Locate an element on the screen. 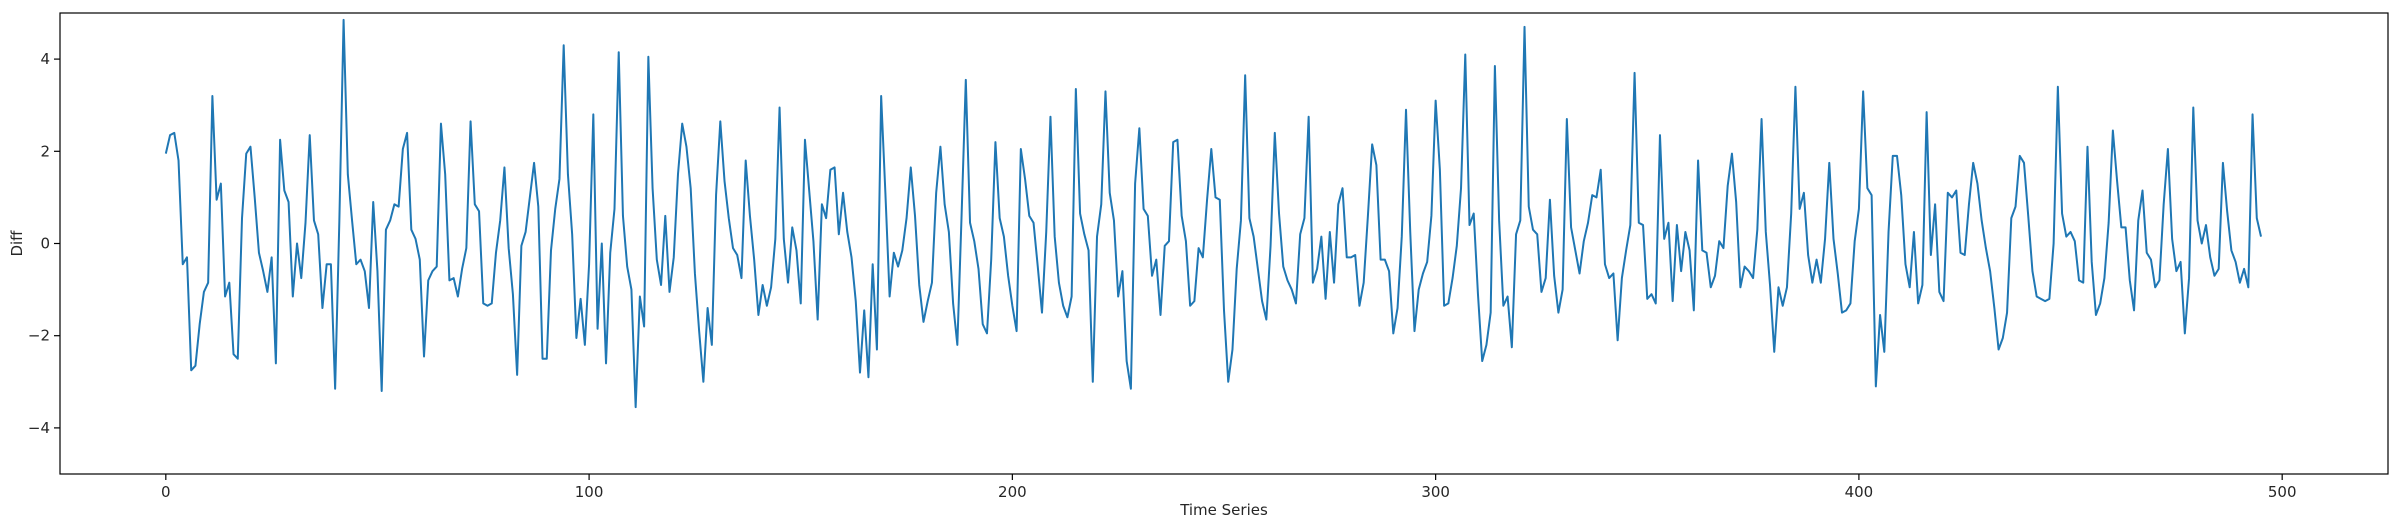  x-tick-label: 300 is located at coordinates (1435, 492).